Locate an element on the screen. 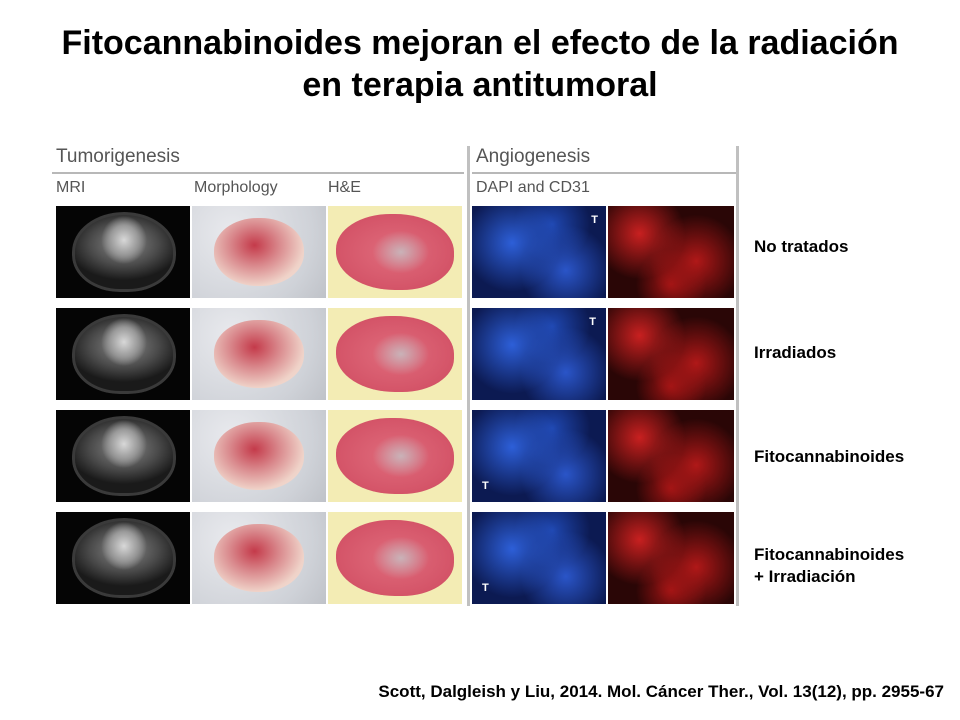 Image resolution: width=960 pixels, height=720 pixels. row-label-1: No tratados is located at coordinates (801, 247).